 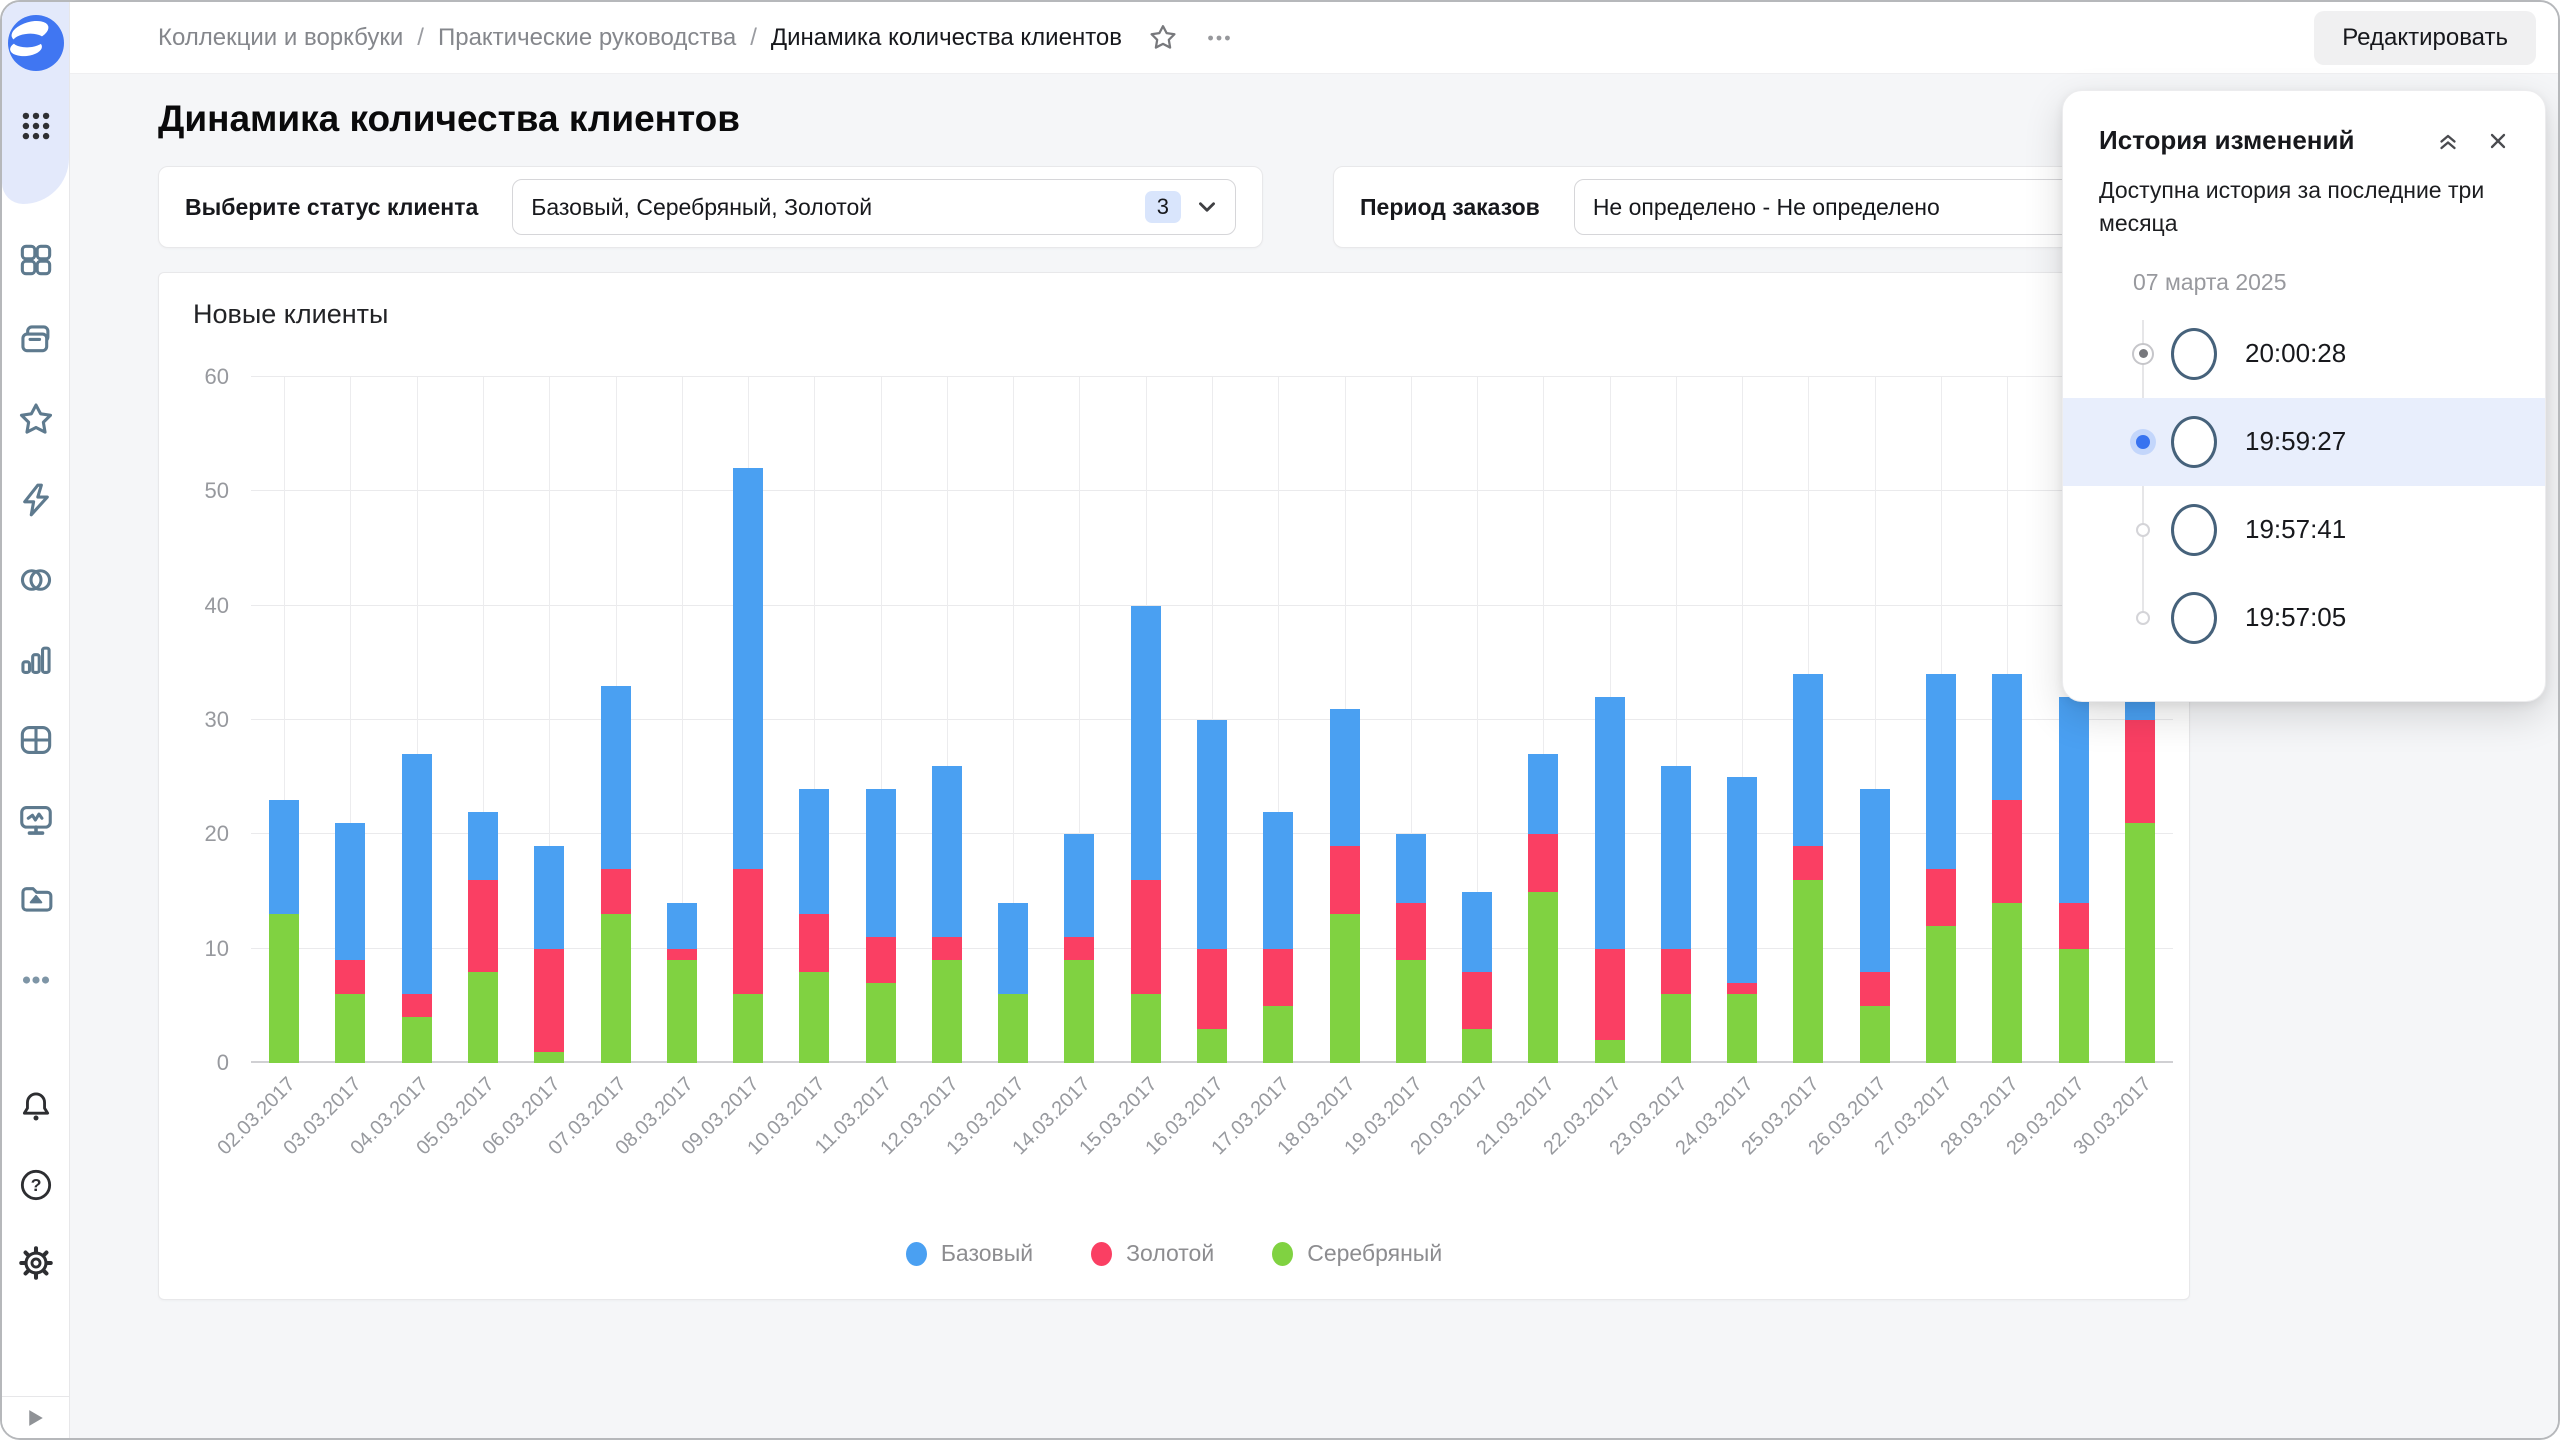 I want to click on more-actions-icon, so click(x=1219, y=38).